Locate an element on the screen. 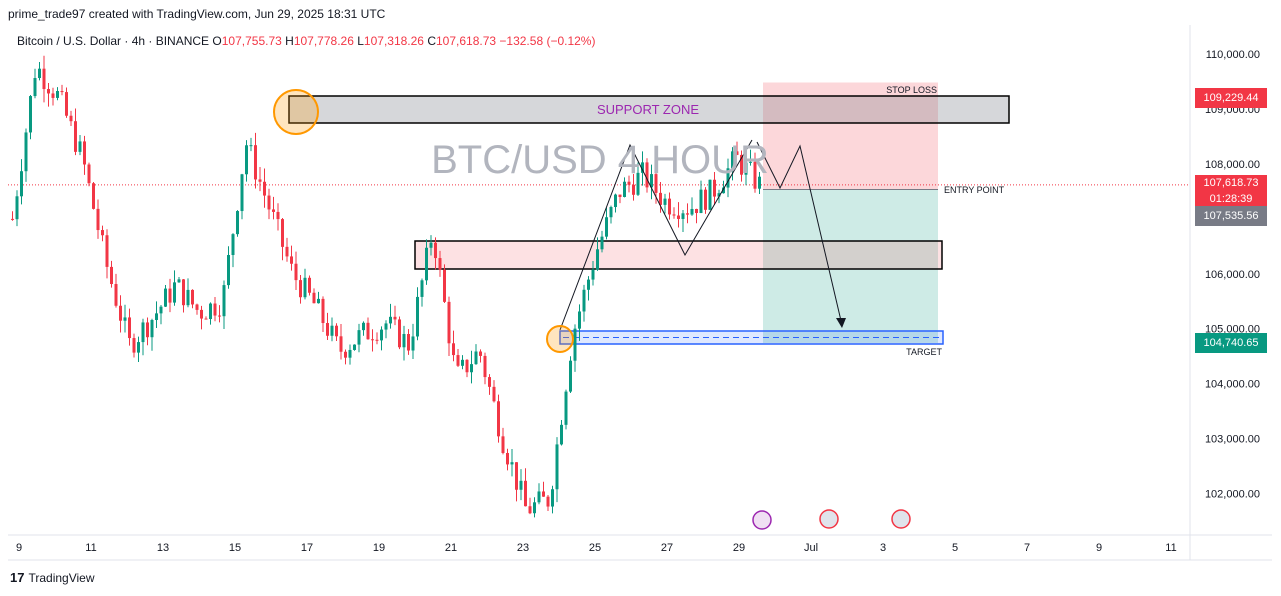  highlight-circle-bottom is located at coordinates (560, 339).